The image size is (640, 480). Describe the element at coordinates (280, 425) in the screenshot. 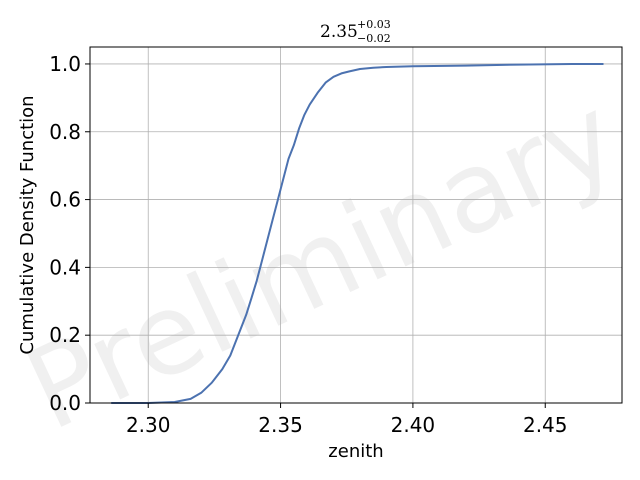

I see `x-tick-label: 2.35` at that location.